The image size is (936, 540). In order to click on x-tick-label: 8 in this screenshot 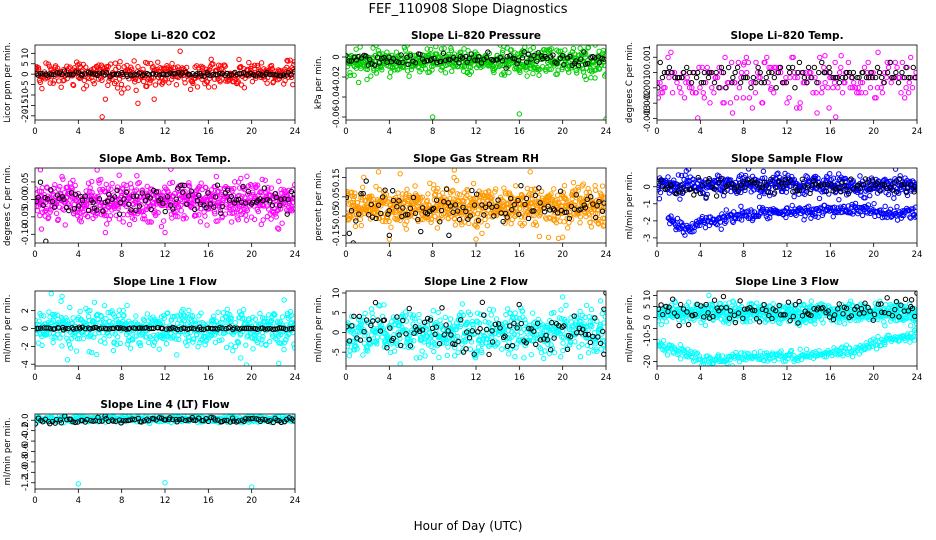, I will do `click(432, 255)`.